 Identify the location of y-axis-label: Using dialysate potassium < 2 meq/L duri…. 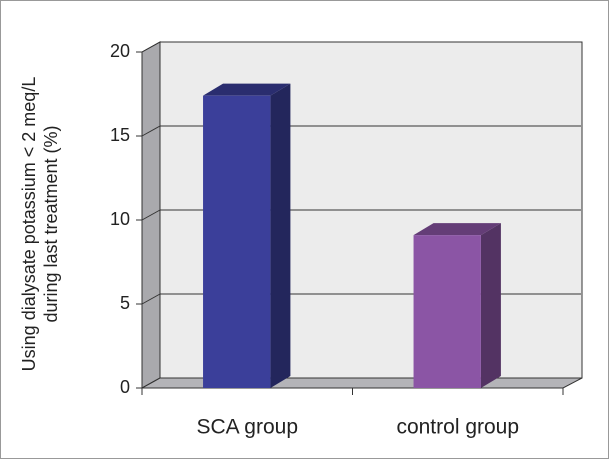
(40, 224).